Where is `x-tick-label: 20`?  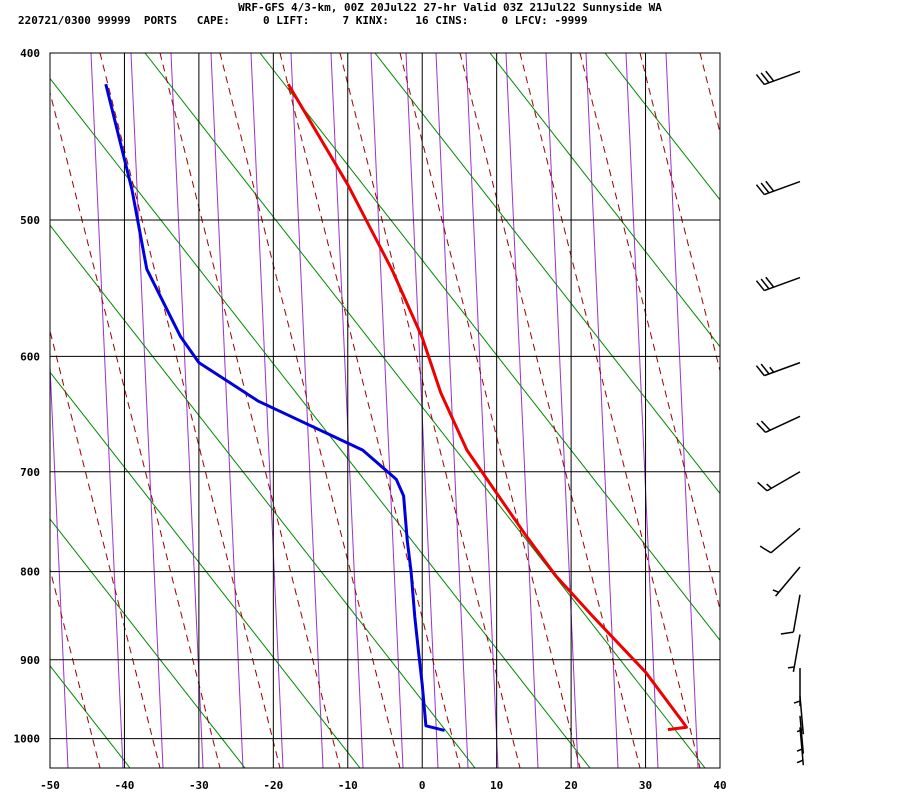 x-tick-label: 20 is located at coordinates (570, 785).